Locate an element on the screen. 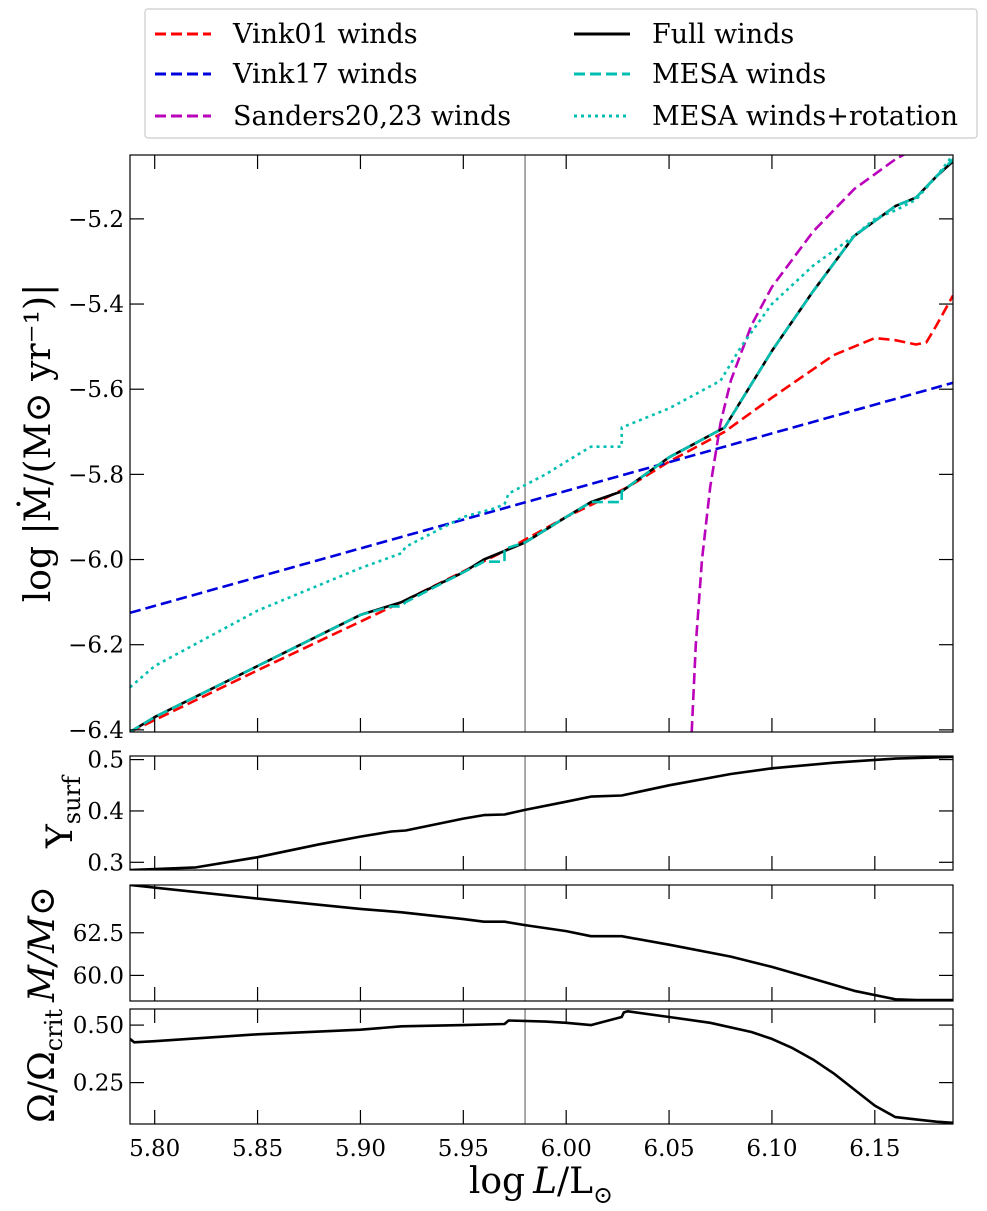 The image size is (987, 1211). ylabel-omega-text: Ω/Ωcrit is located at coordinates (45, 1066).